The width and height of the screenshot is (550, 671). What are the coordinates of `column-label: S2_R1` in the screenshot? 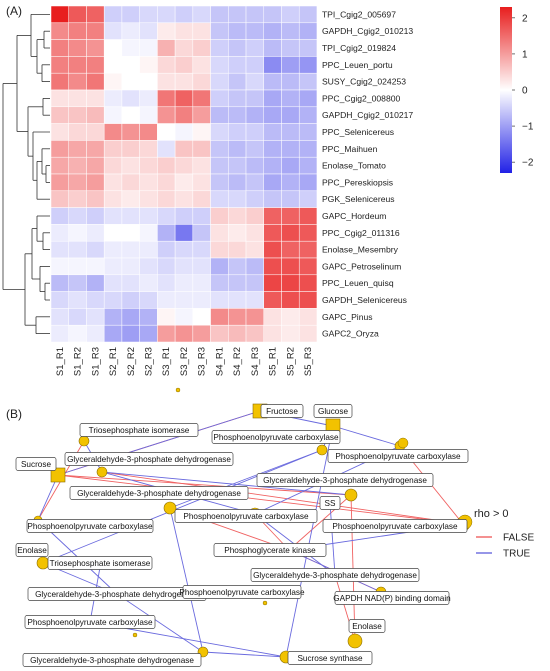 It's located at (113, 361).